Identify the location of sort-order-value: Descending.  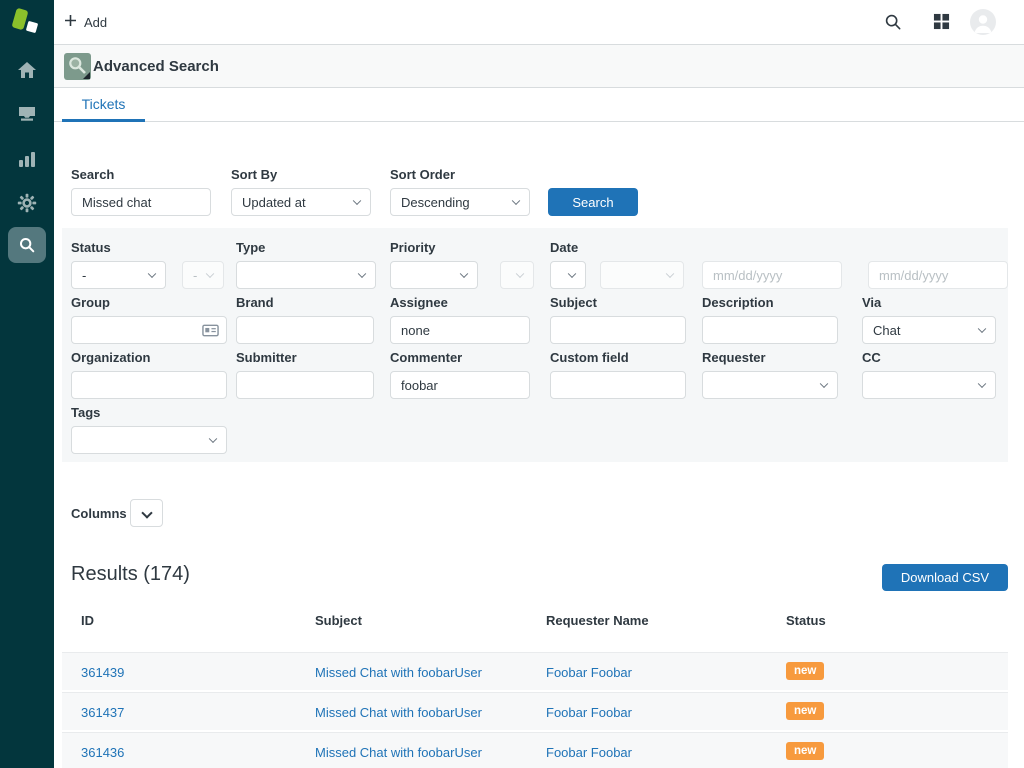
(435, 202).